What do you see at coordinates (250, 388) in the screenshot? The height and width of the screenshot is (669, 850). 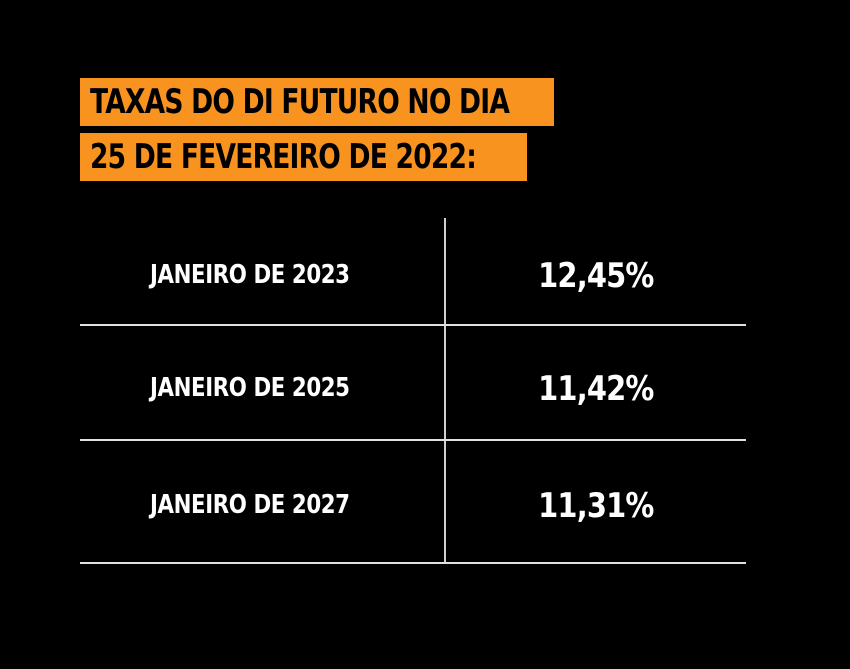 I see `row-label: JANEIRO DE 2025` at bounding box center [250, 388].